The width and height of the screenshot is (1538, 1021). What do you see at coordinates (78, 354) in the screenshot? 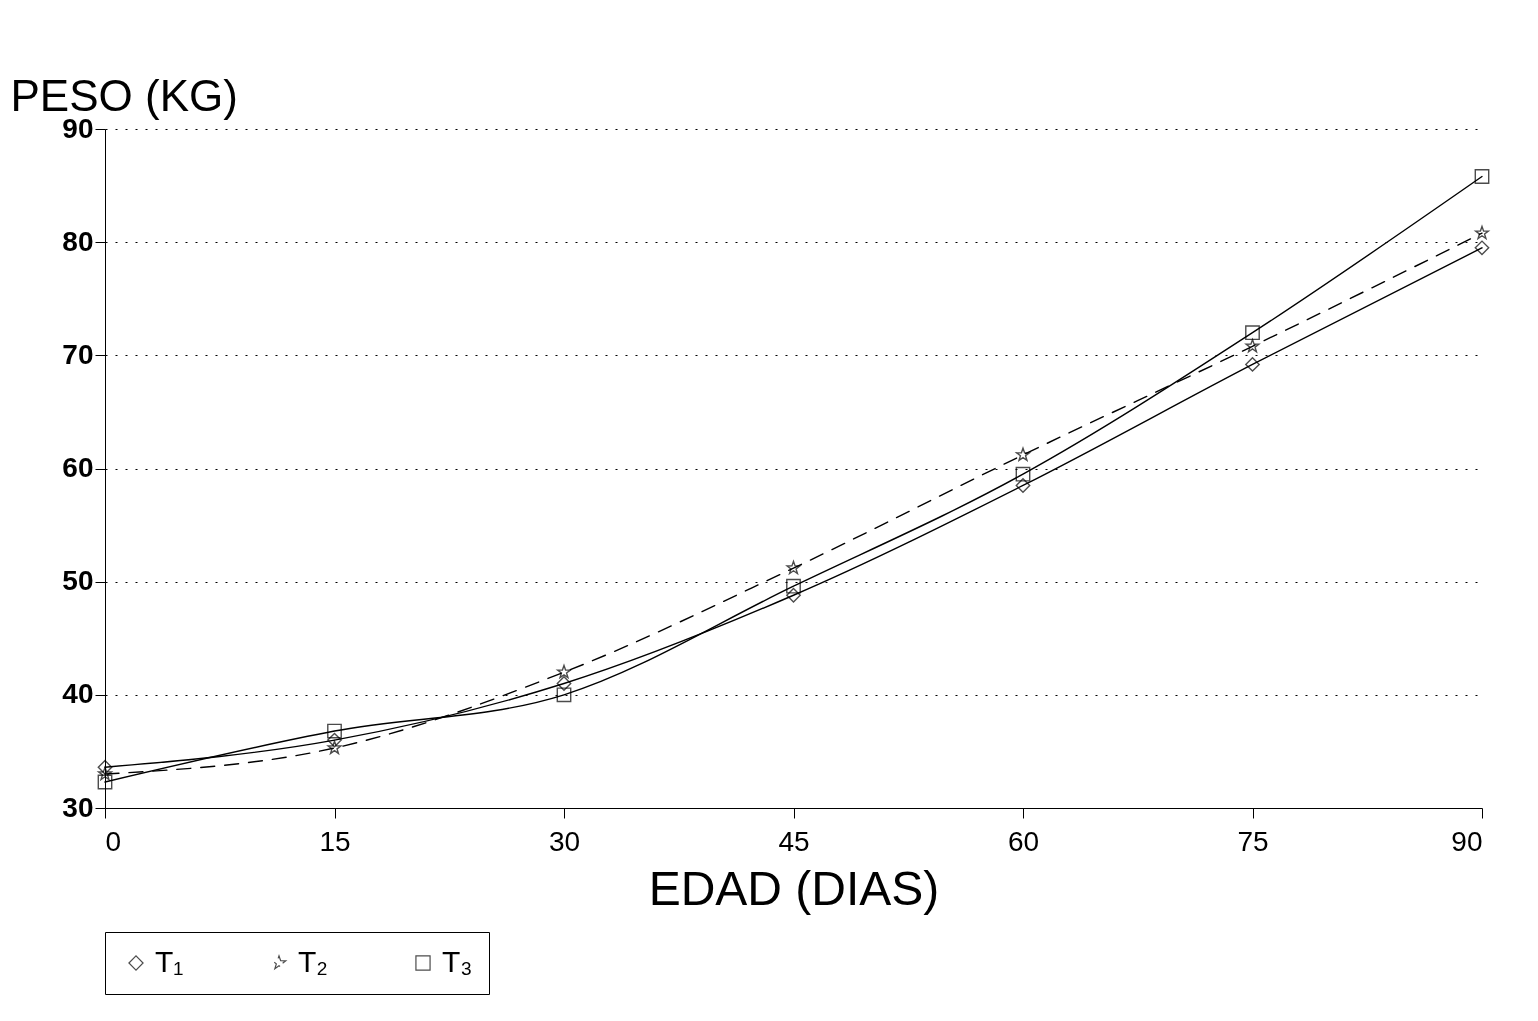
I see `y-tick-label: 70` at bounding box center [78, 354].